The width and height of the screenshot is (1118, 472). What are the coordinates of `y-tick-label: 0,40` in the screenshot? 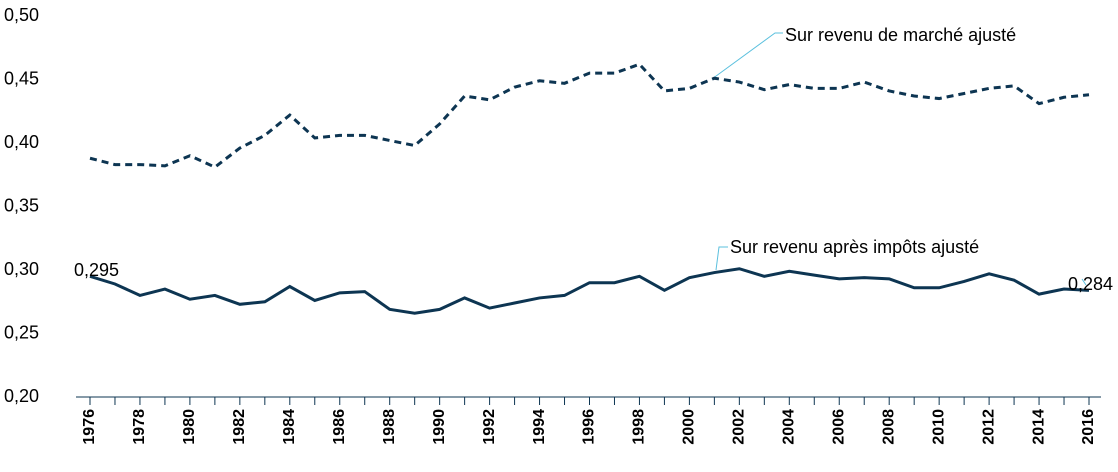 It's located at (21, 142).